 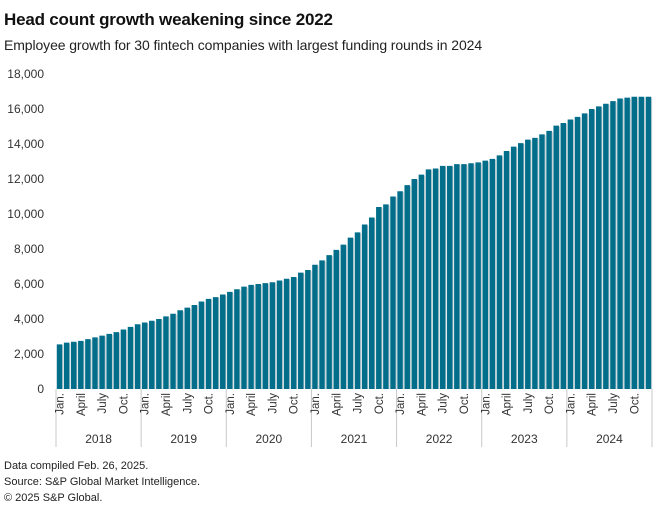 I want to click on y-tick-label: 10,000, so click(x=25, y=214).